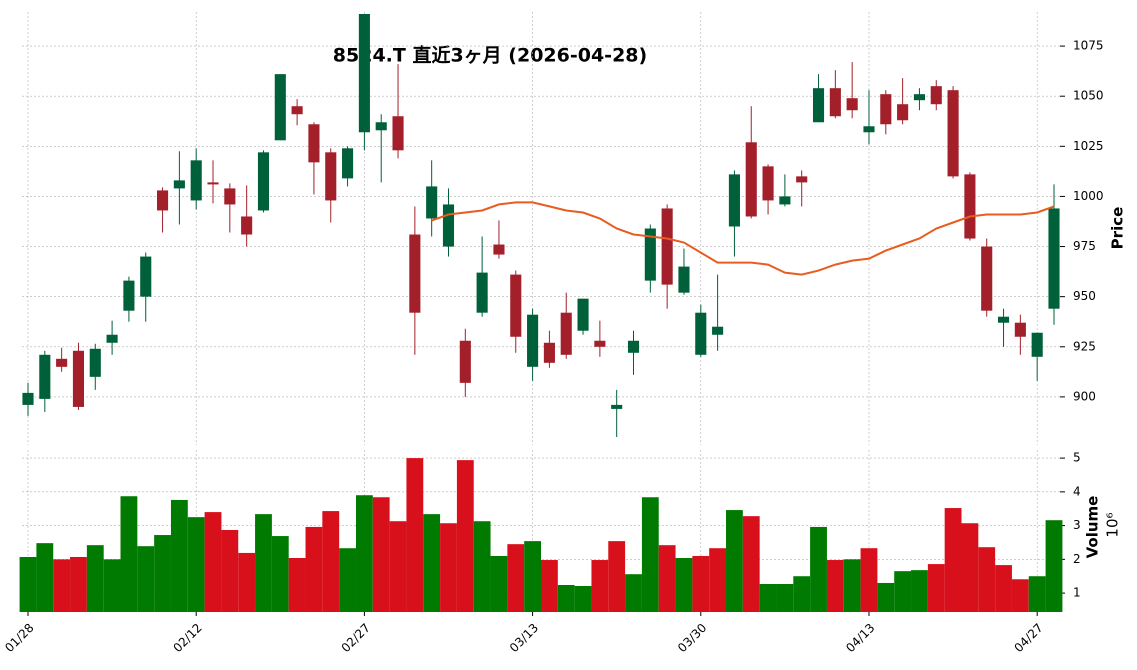 This screenshot has width=1137, height=670. I want to click on y-tick-label: 1050, so click(1088, 96).